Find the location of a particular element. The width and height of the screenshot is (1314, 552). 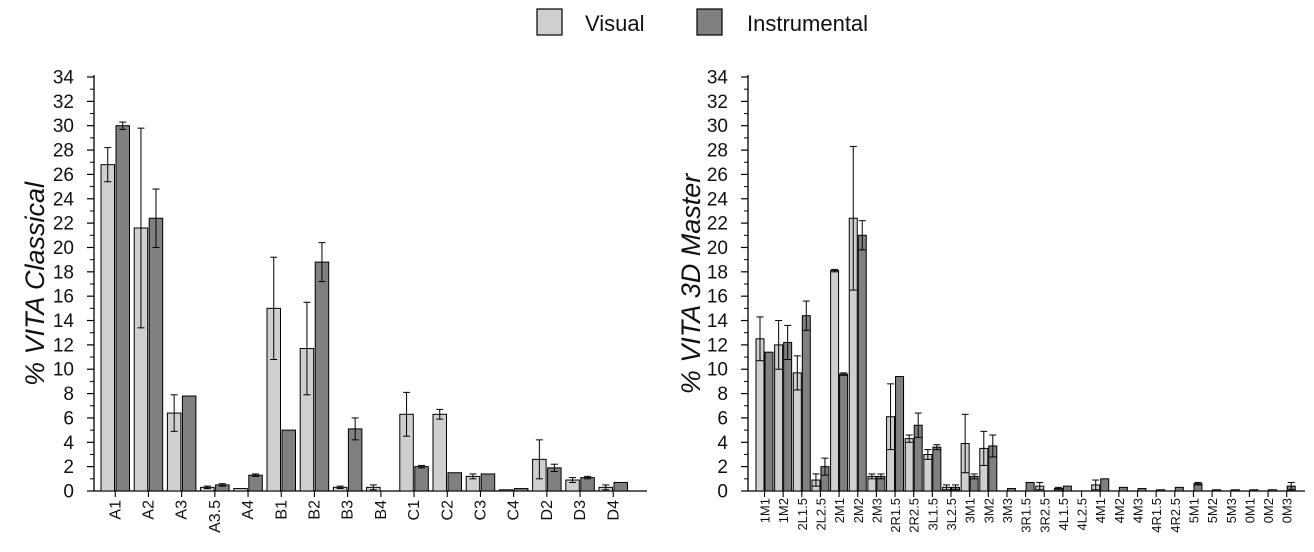

x-tick-label: 2R2.5 is located at coordinates (914, 515).